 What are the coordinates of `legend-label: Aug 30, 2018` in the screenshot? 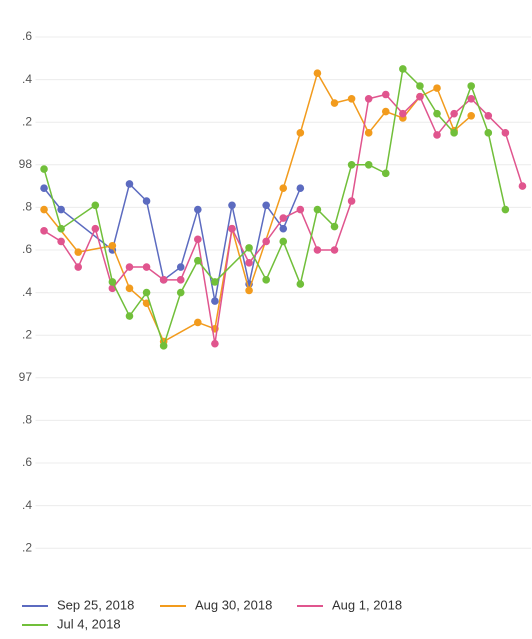 It's located at (233, 604).